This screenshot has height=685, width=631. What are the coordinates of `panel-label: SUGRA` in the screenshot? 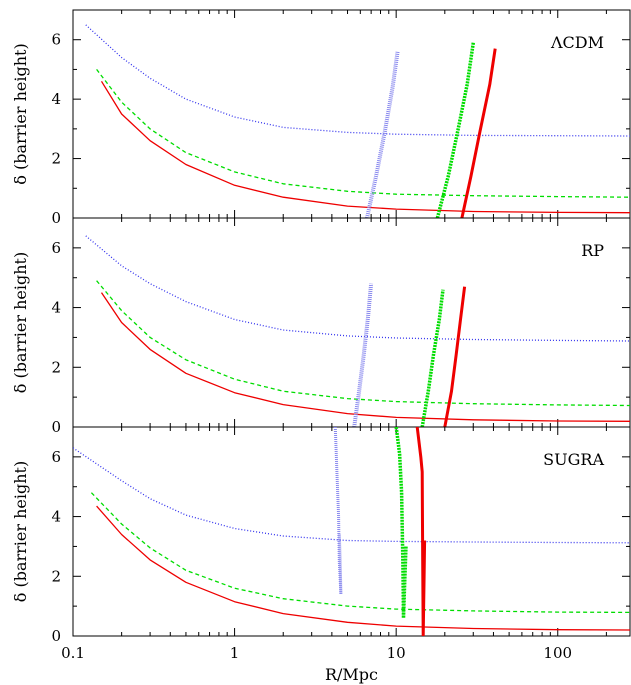 It's located at (573, 459).